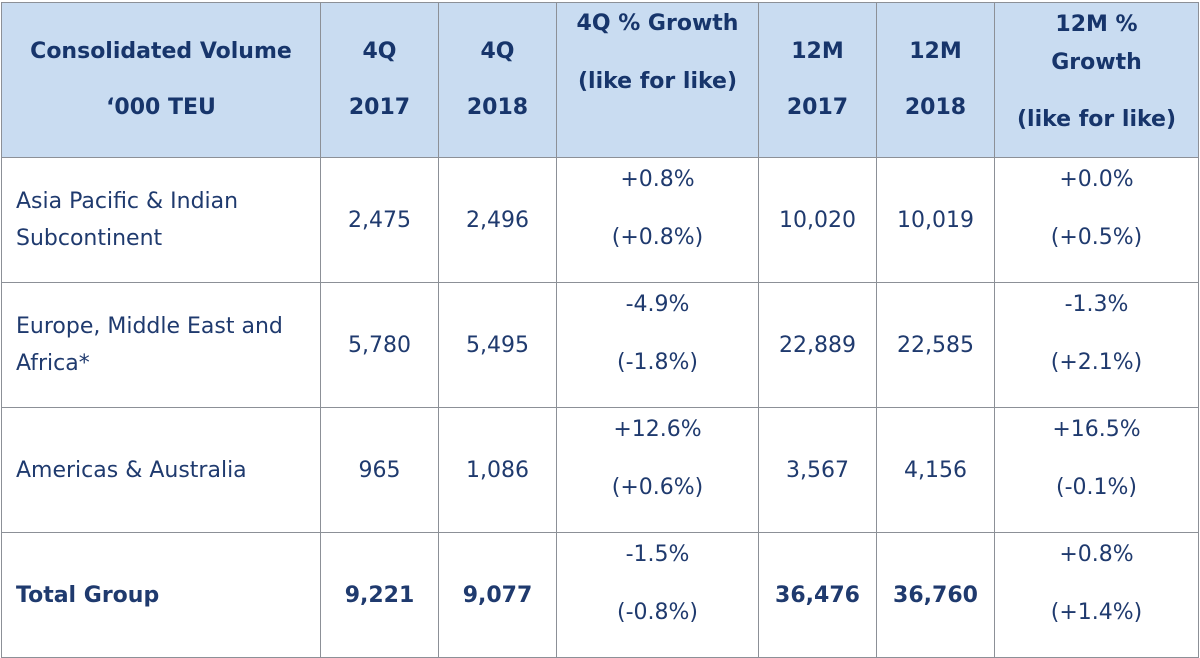  Describe the element at coordinates (935, 595) in the screenshot. I see `cell-12m-2018: 36,760` at that location.